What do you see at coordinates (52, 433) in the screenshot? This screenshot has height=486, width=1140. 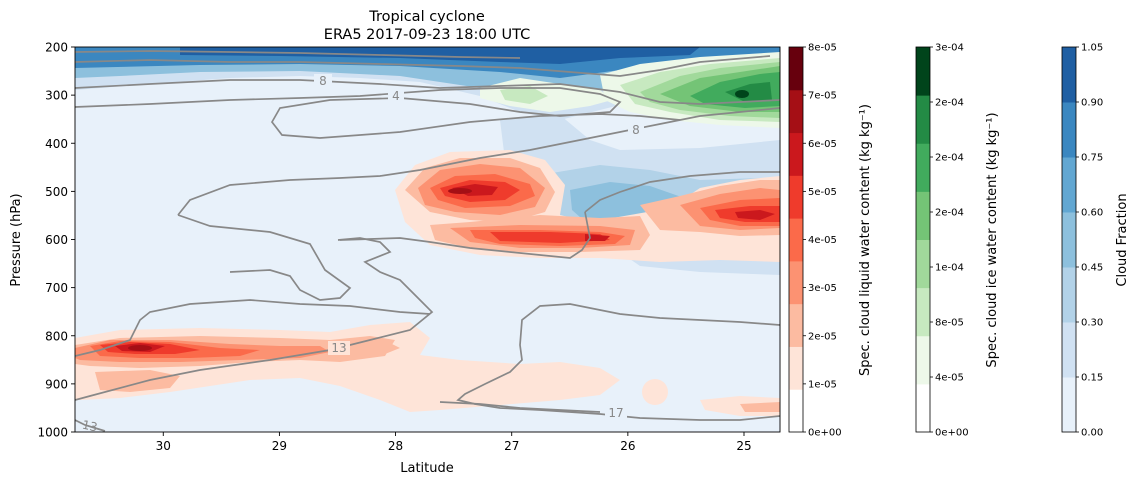 I see `y-tick-label: 1000` at bounding box center [52, 433].